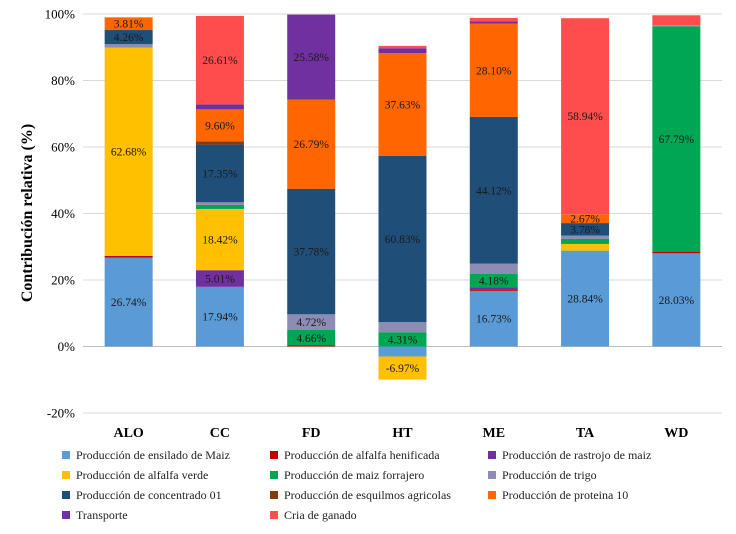 The width and height of the screenshot is (736, 534). I want to click on legend-item: Producción de trigo, so click(549, 475).